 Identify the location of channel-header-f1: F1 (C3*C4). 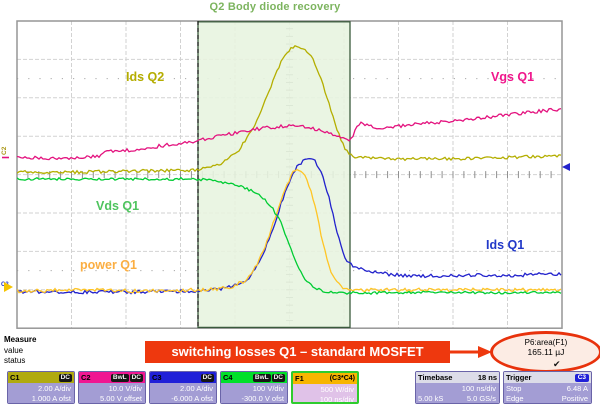
(325, 378).